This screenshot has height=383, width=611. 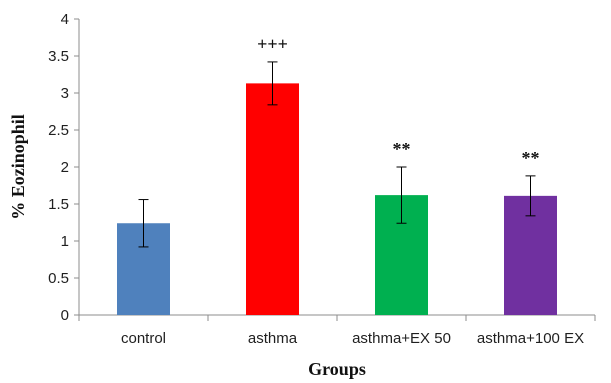 What do you see at coordinates (273, 338) in the screenshot?
I see `x-category-label: asthma` at bounding box center [273, 338].